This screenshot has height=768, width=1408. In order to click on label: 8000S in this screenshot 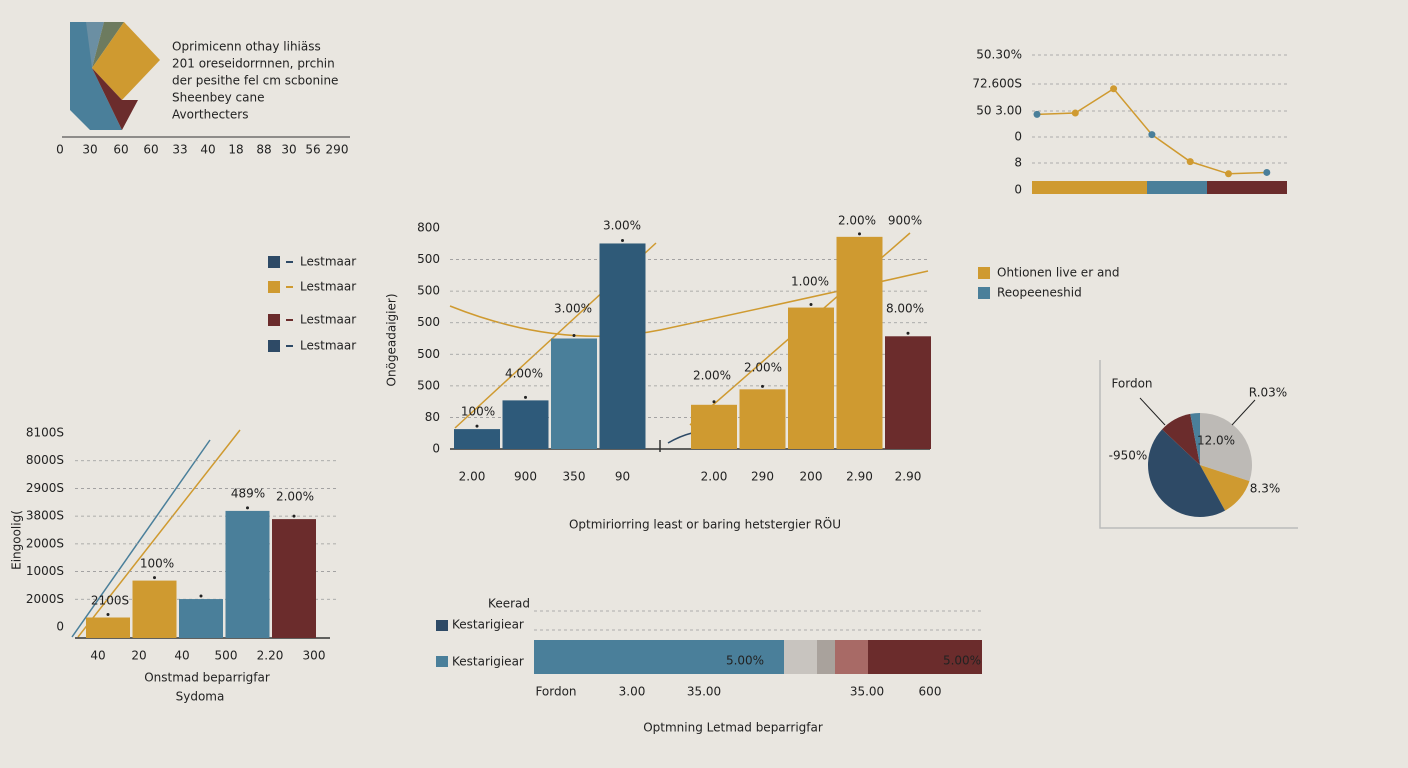, I will do `click(45, 460)`.